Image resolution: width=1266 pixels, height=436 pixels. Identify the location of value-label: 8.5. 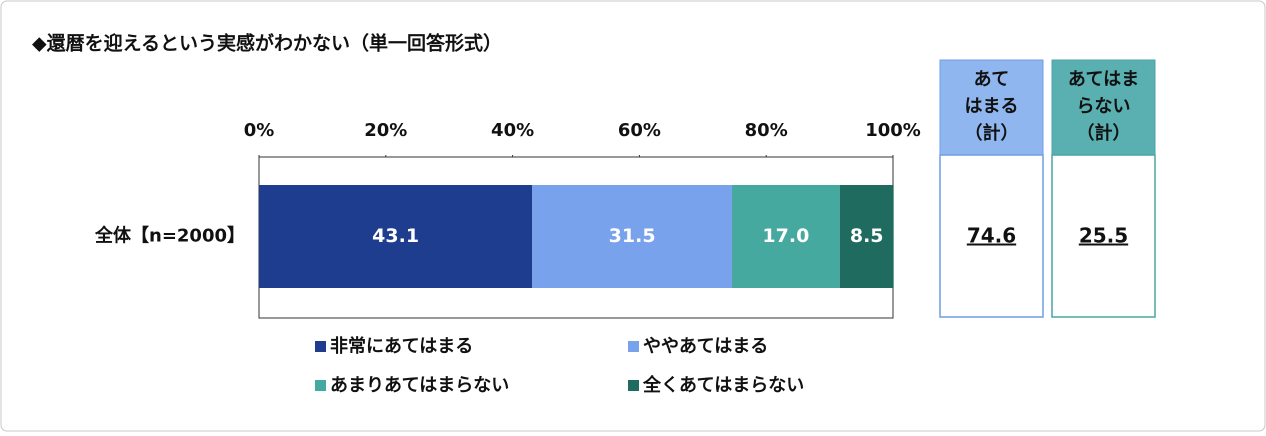
(867, 236).